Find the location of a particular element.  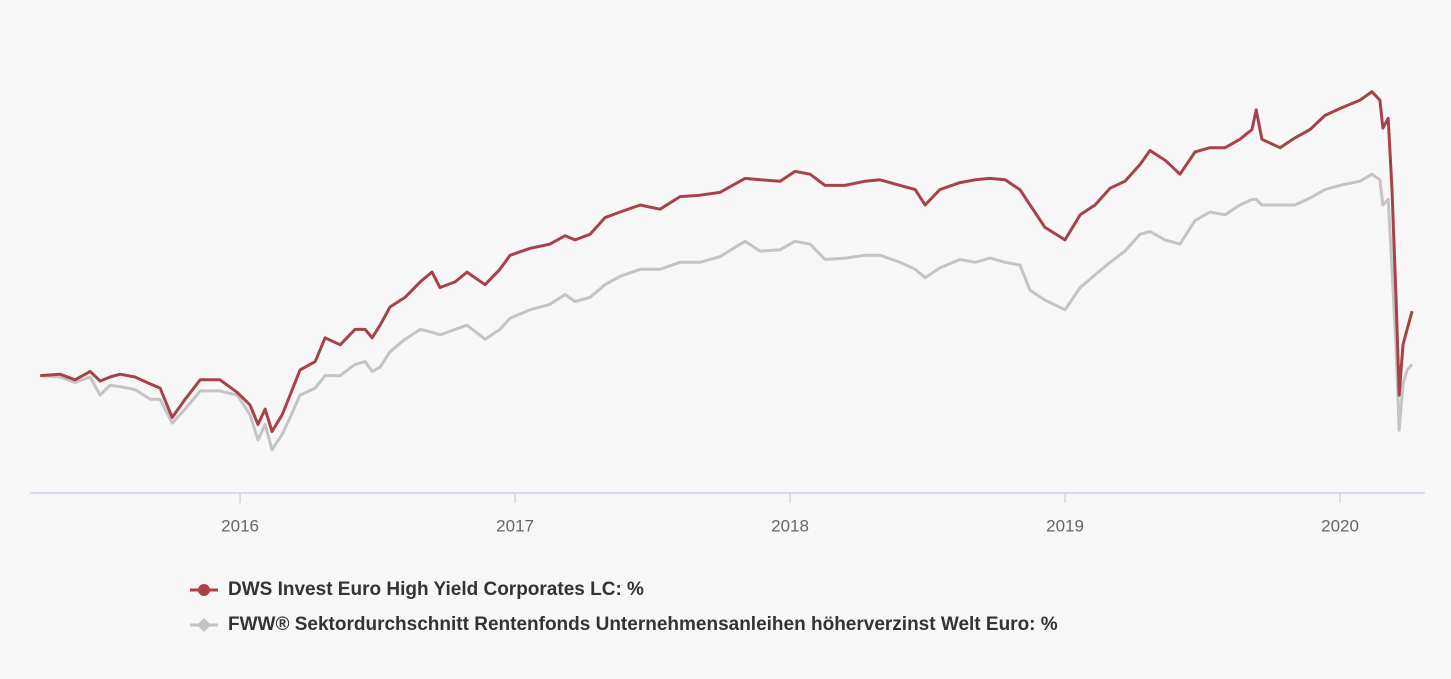

x-tick-label: 2018 is located at coordinates (790, 525).